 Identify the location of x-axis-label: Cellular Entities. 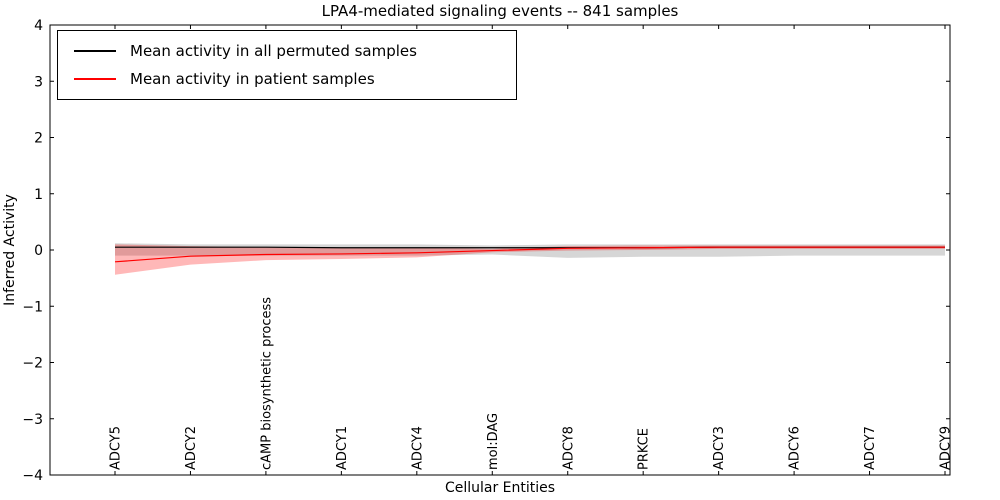
(500, 488).